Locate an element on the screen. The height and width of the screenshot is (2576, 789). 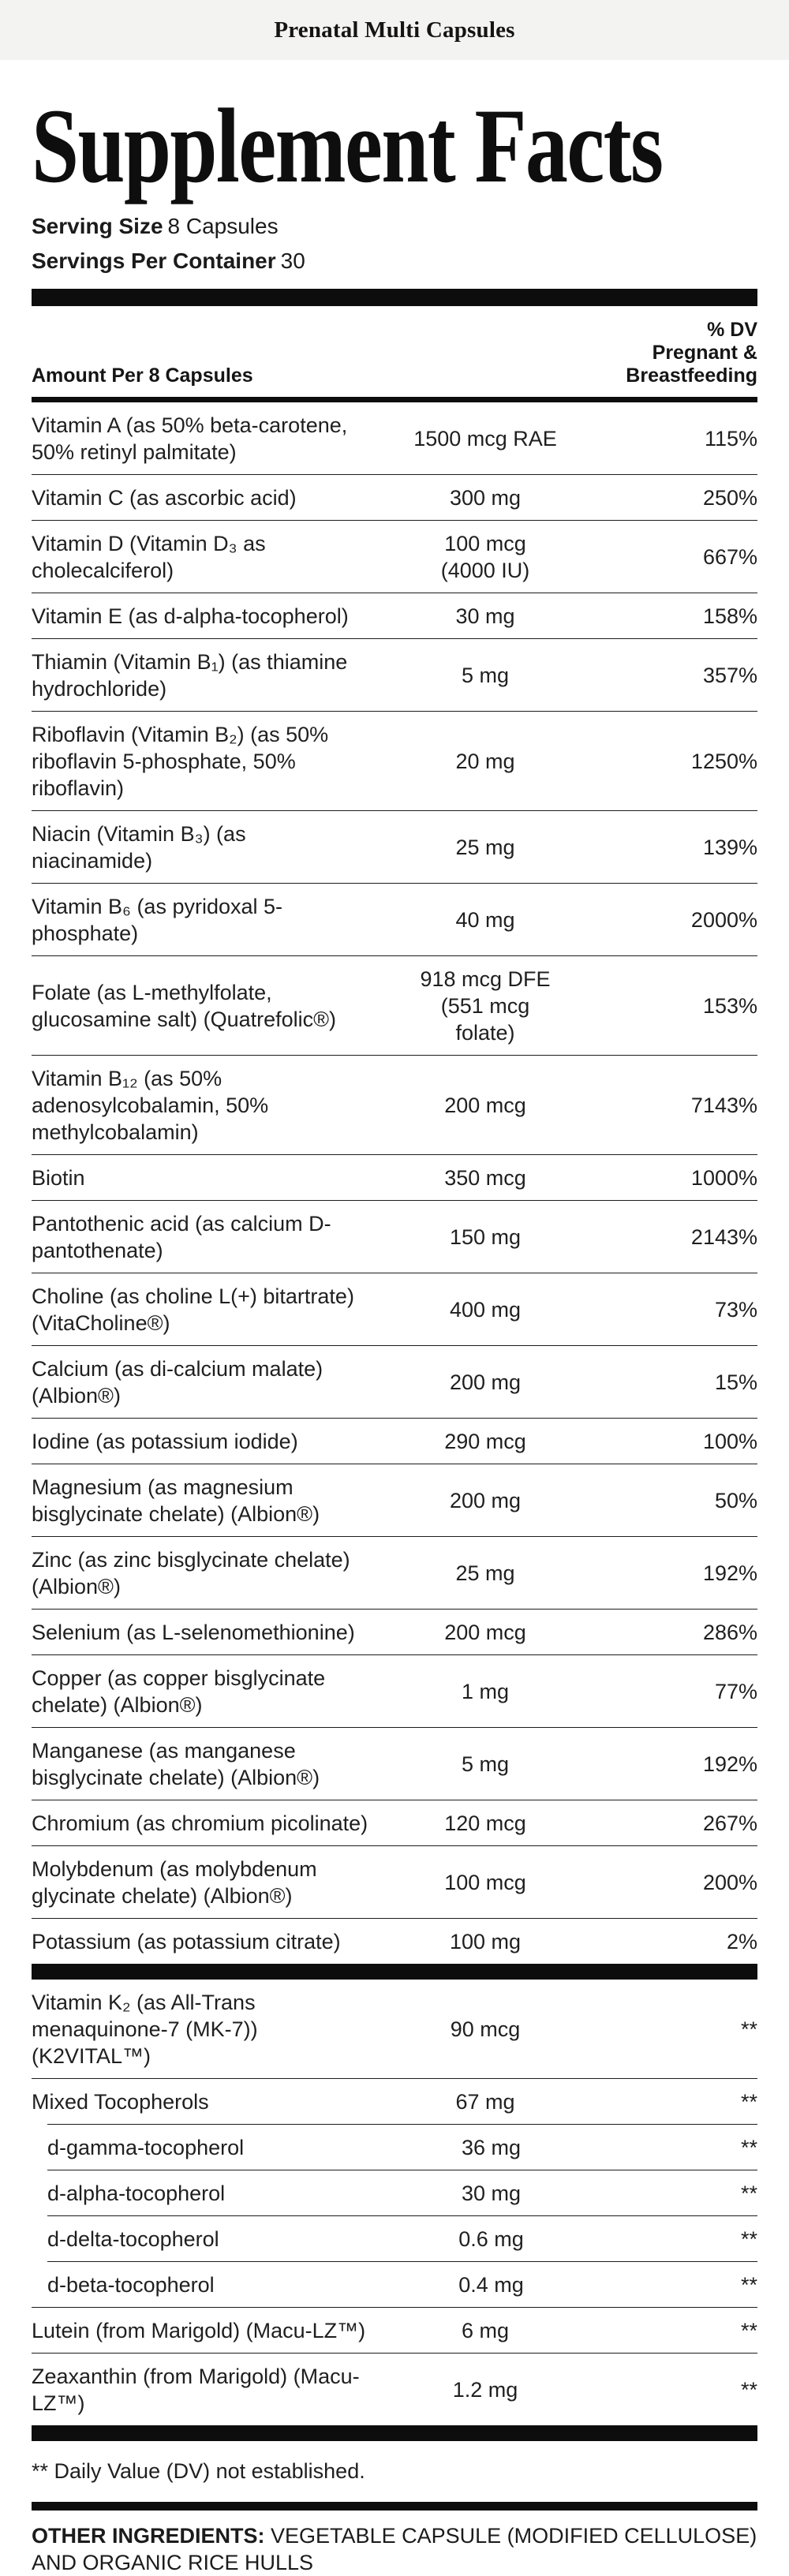
ingredient-dv: 7143% is located at coordinates (724, 1105).